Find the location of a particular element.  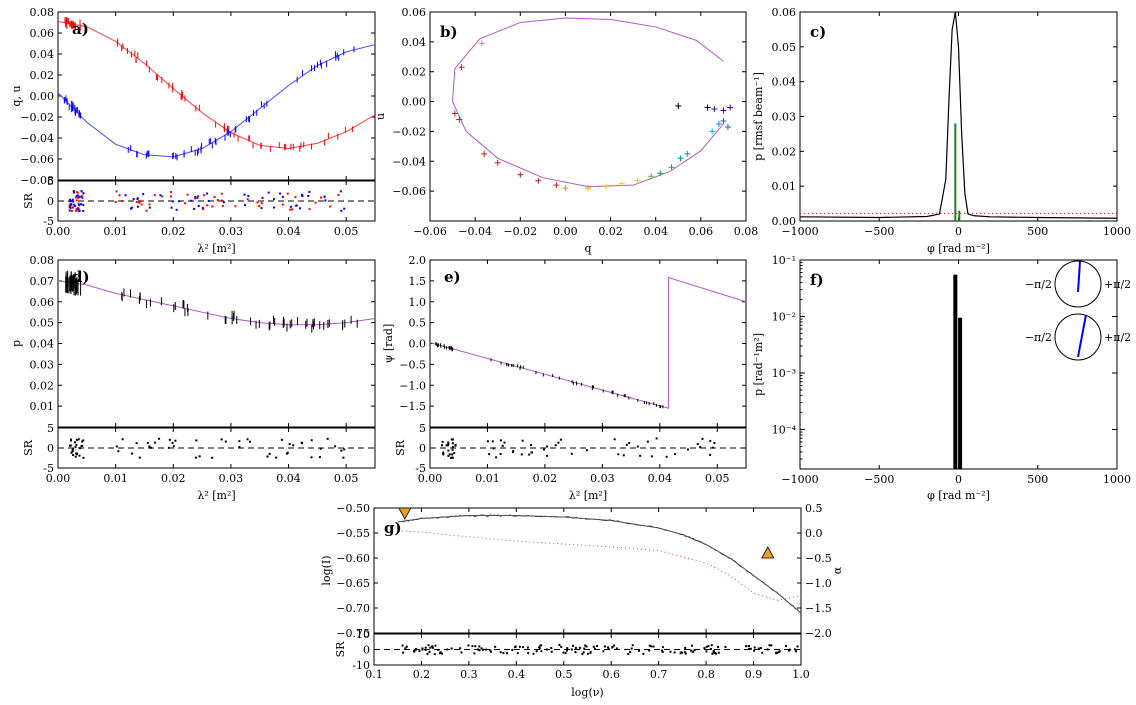

x-tick-label: 0.4 is located at coordinates (517, 674).